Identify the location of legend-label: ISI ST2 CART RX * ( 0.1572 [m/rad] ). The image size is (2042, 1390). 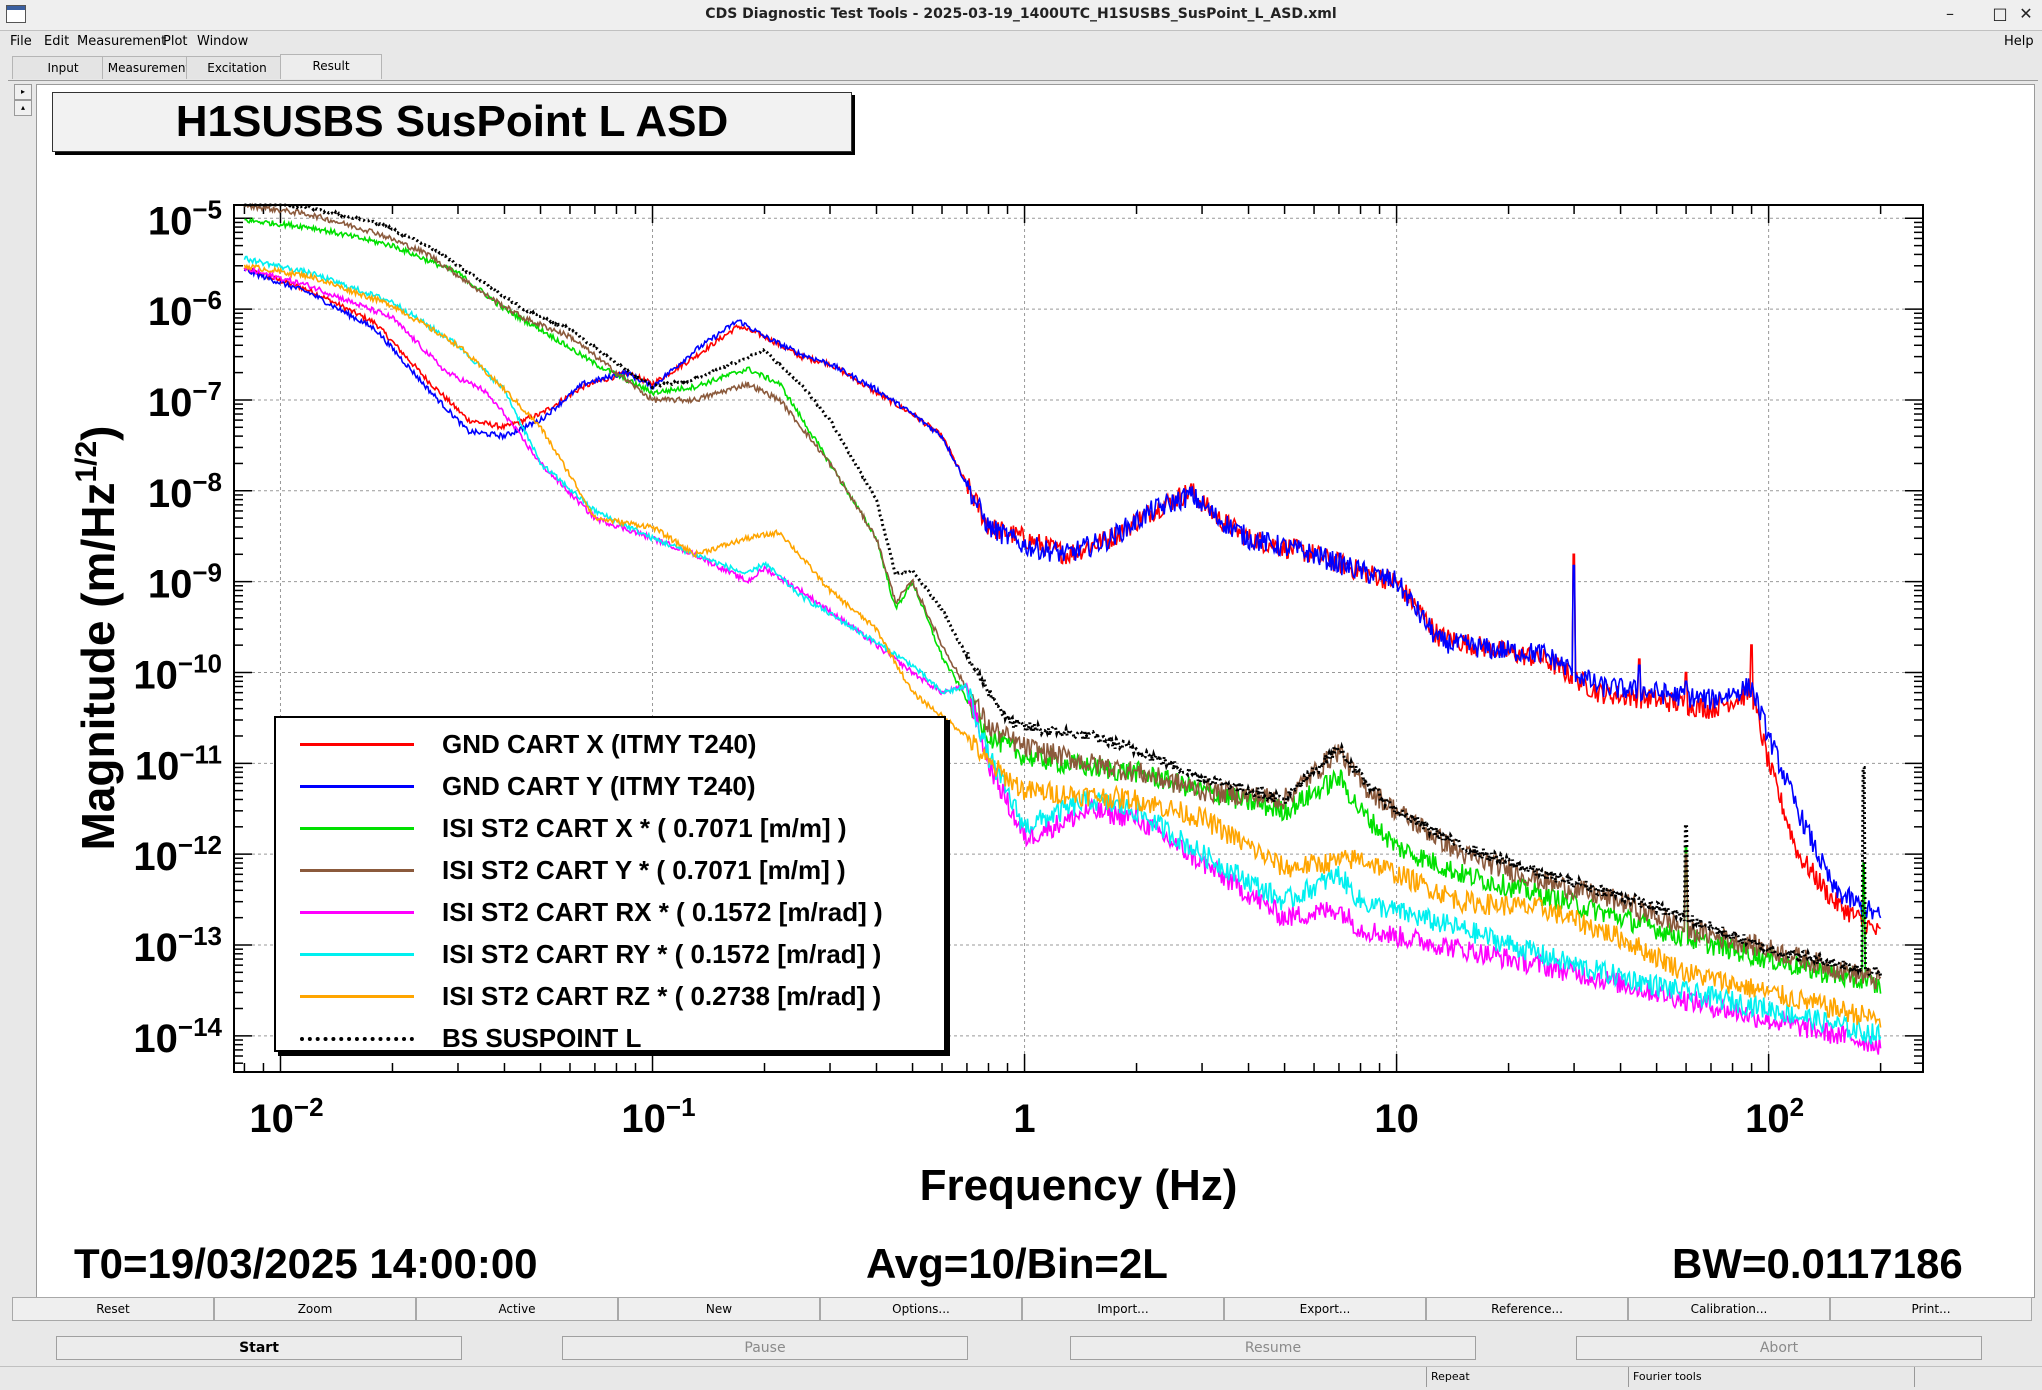
(662, 912).